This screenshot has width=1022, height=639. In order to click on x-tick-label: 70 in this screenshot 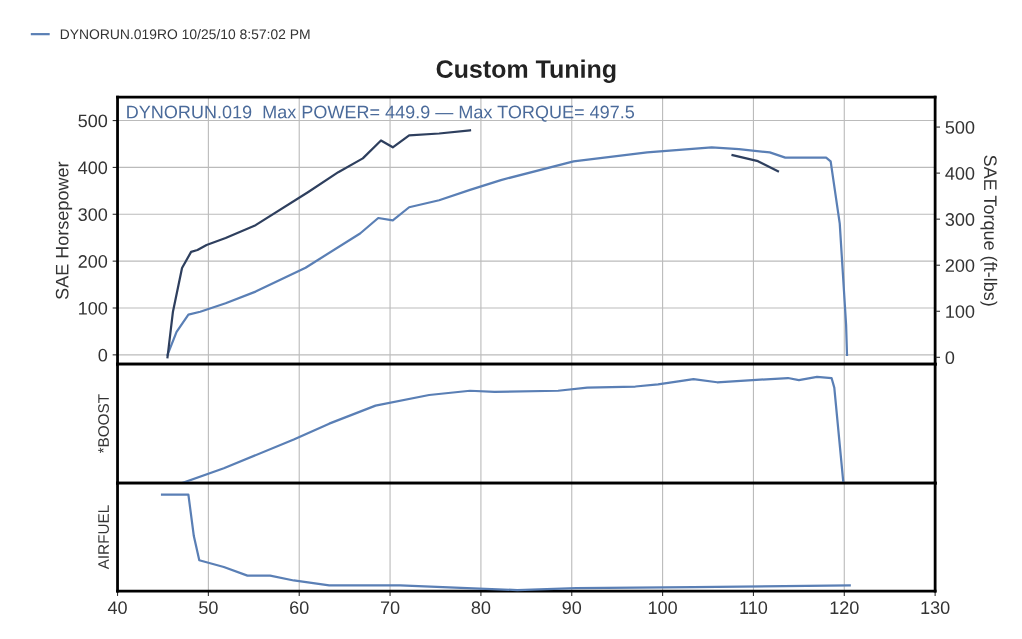, I will do `click(390, 608)`.